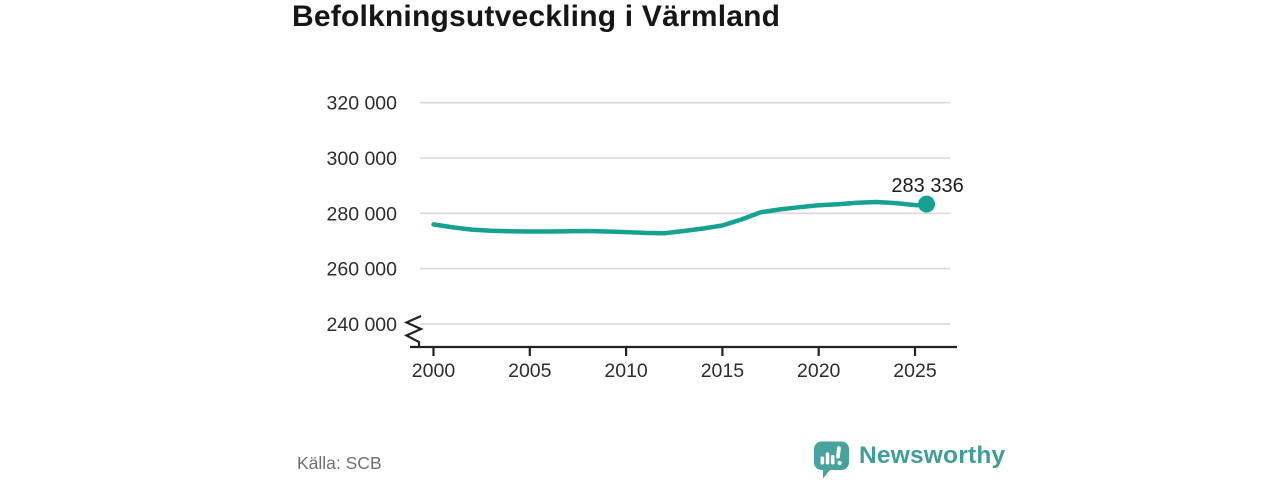 This screenshot has height=480, width=1280. What do you see at coordinates (927, 186) in the screenshot?
I see `latest-value-label: 283 336` at bounding box center [927, 186].